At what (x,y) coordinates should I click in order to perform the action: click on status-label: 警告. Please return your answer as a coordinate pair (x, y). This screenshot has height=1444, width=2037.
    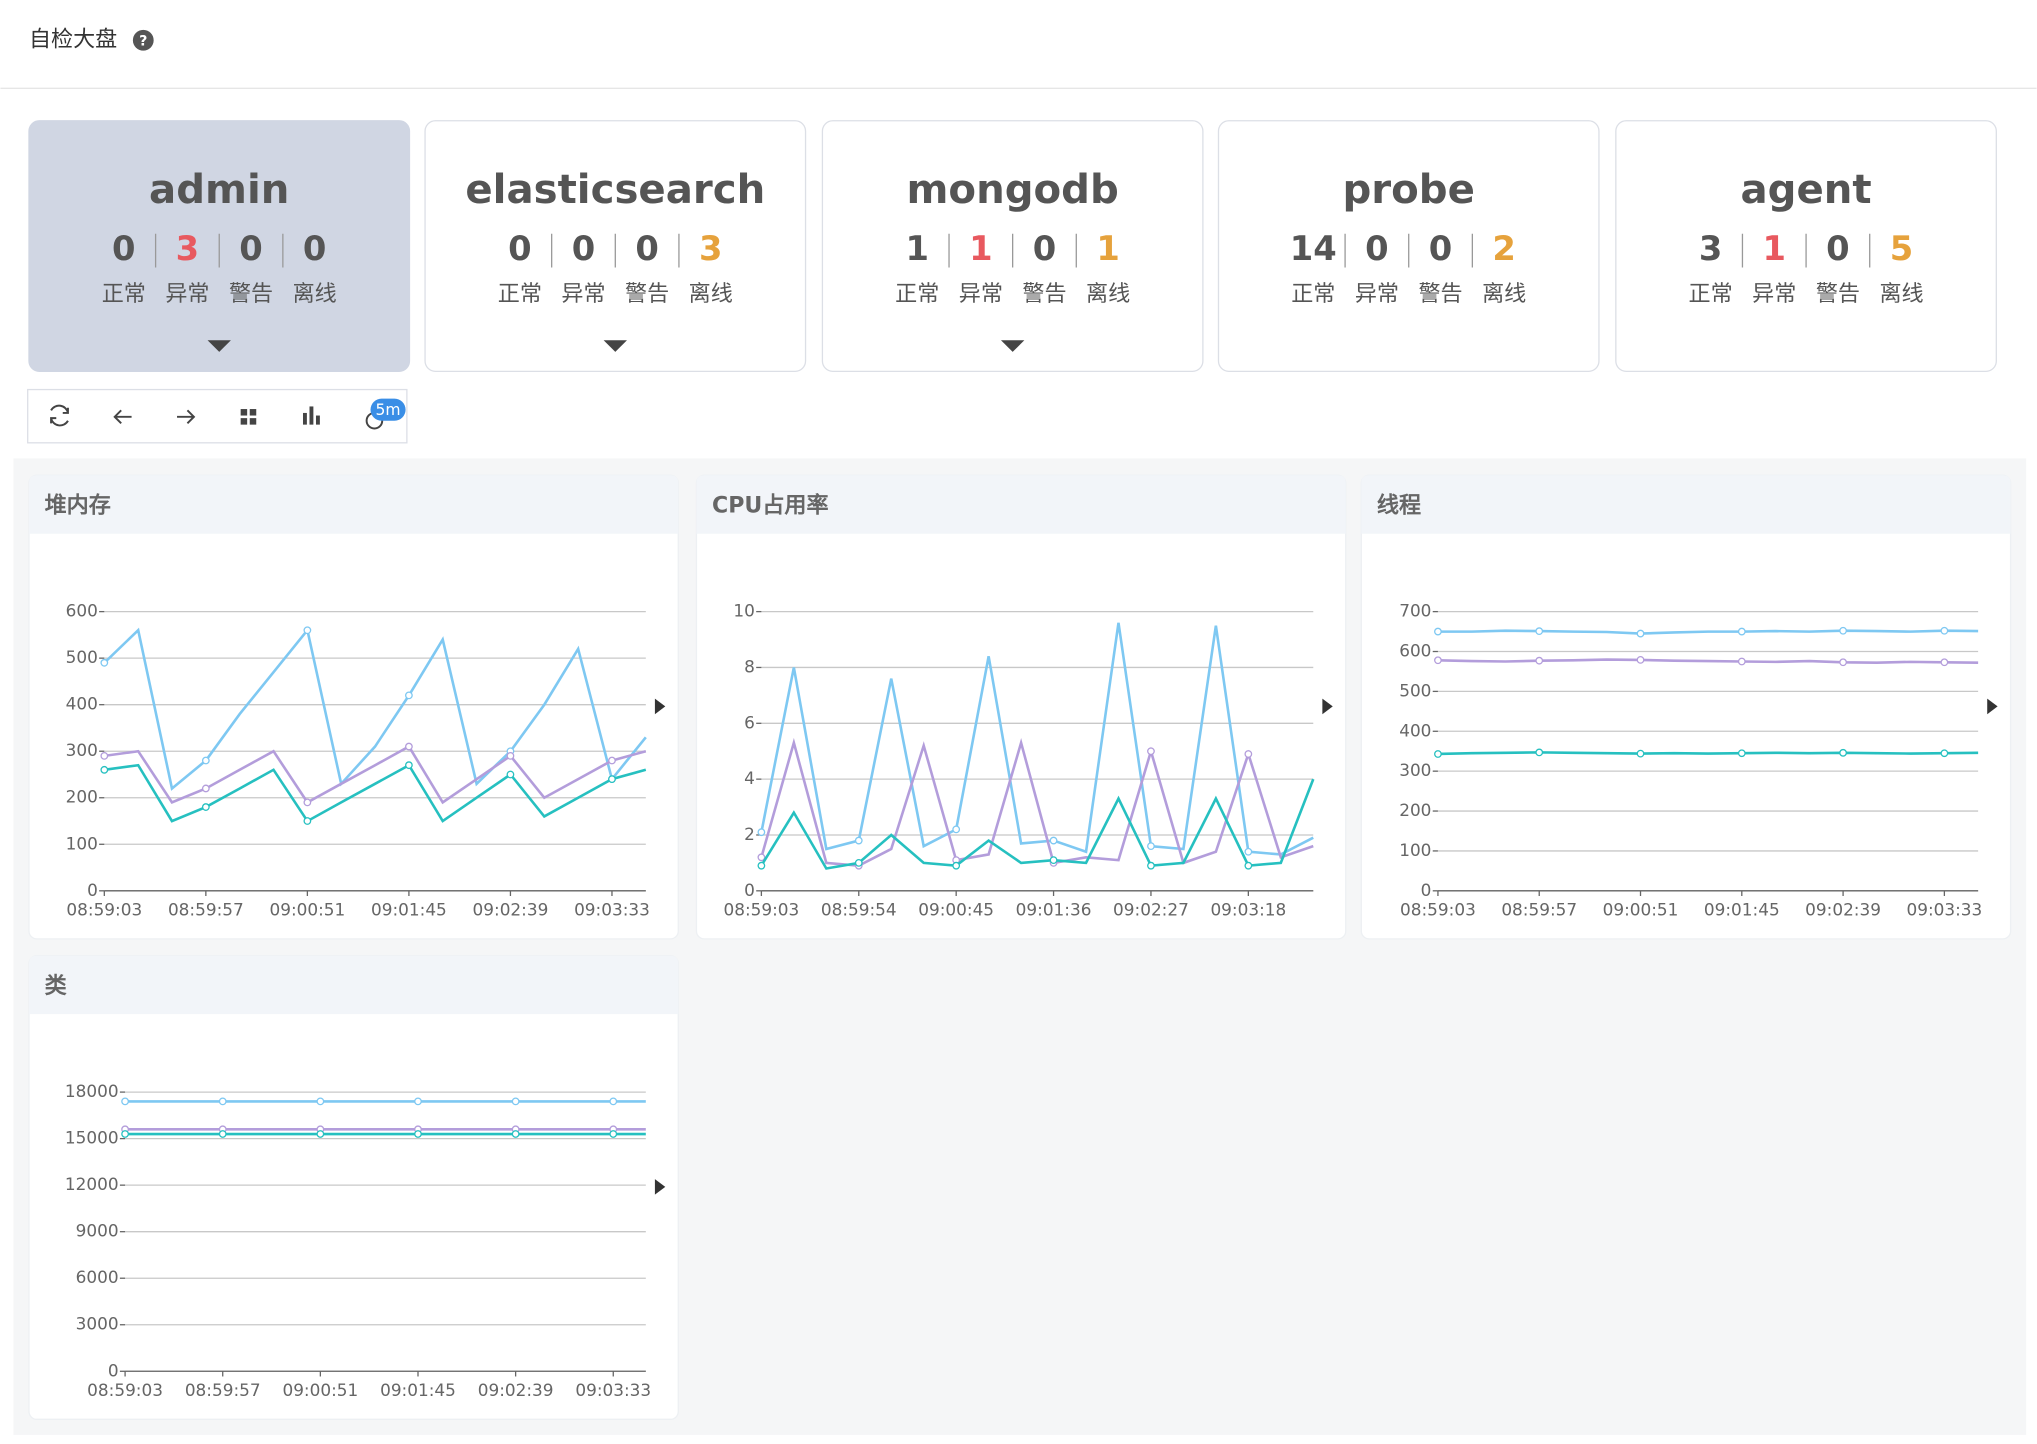
    Looking at the image, I should click on (251, 294).